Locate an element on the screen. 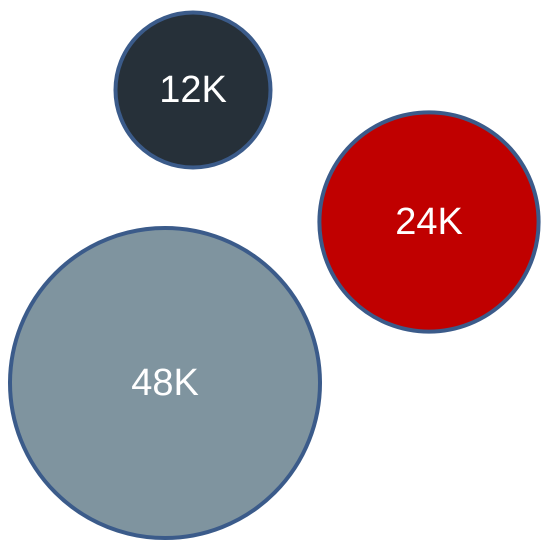 The height and width of the screenshot is (553, 551). bubble-label-12k: 12K is located at coordinates (193, 90).